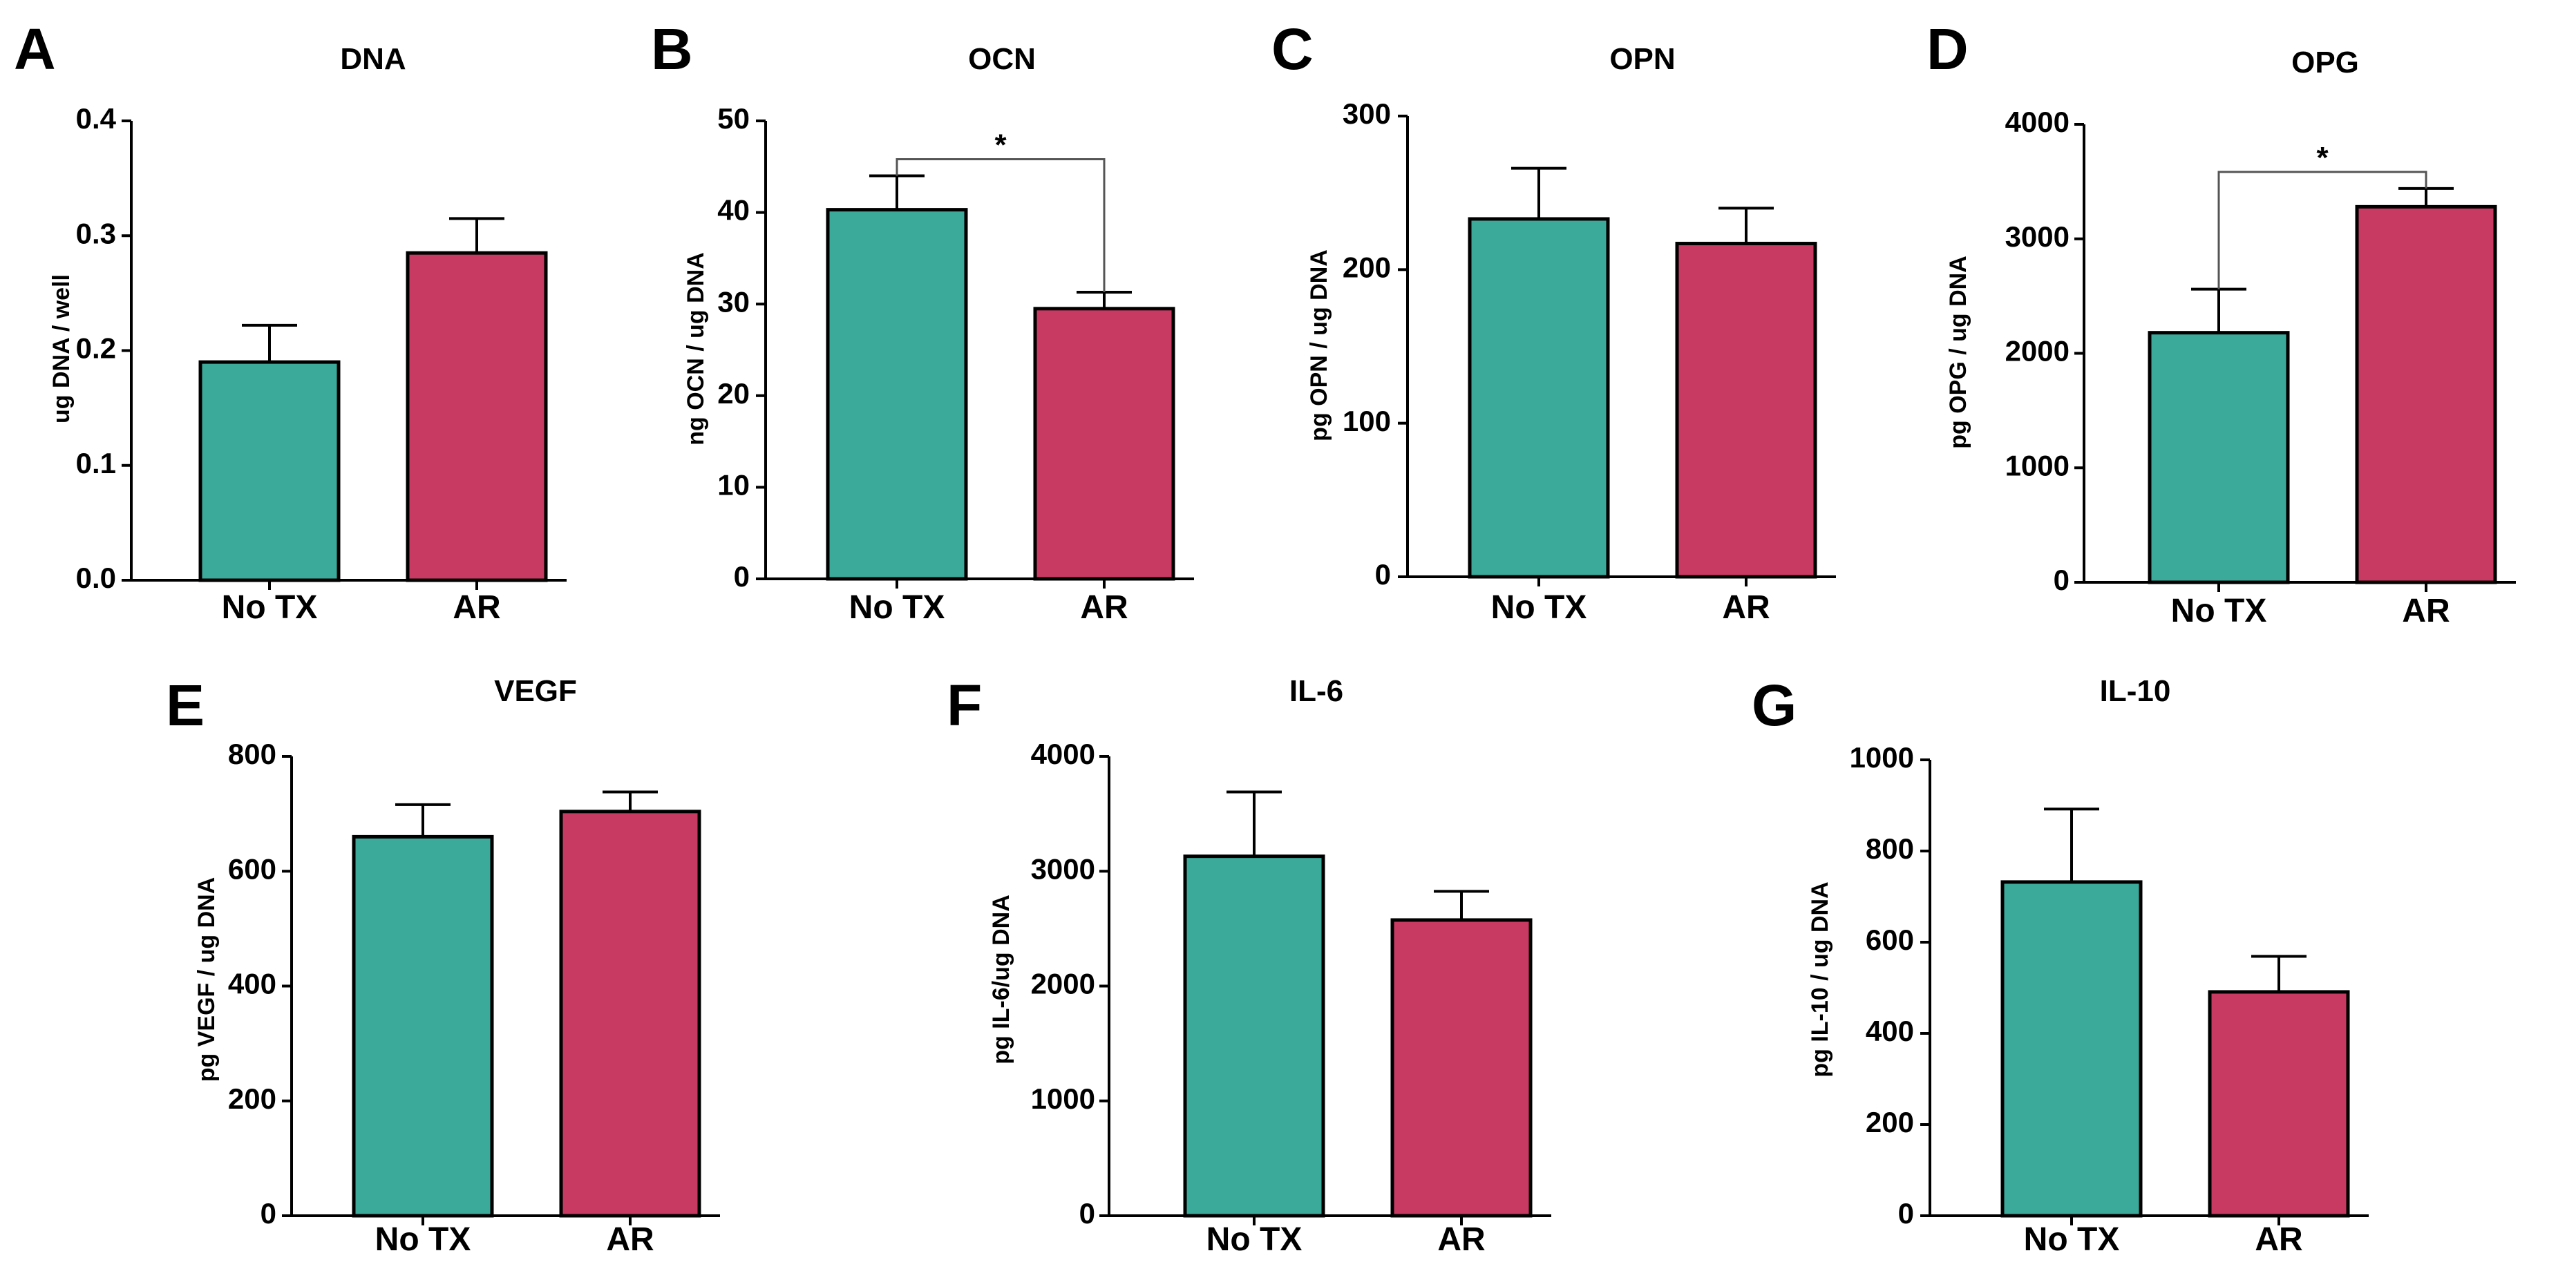  What do you see at coordinates (2037, 122) in the screenshot?
I see `y-tick-label-d-4: 4000` at bounding box center [2037, 122].